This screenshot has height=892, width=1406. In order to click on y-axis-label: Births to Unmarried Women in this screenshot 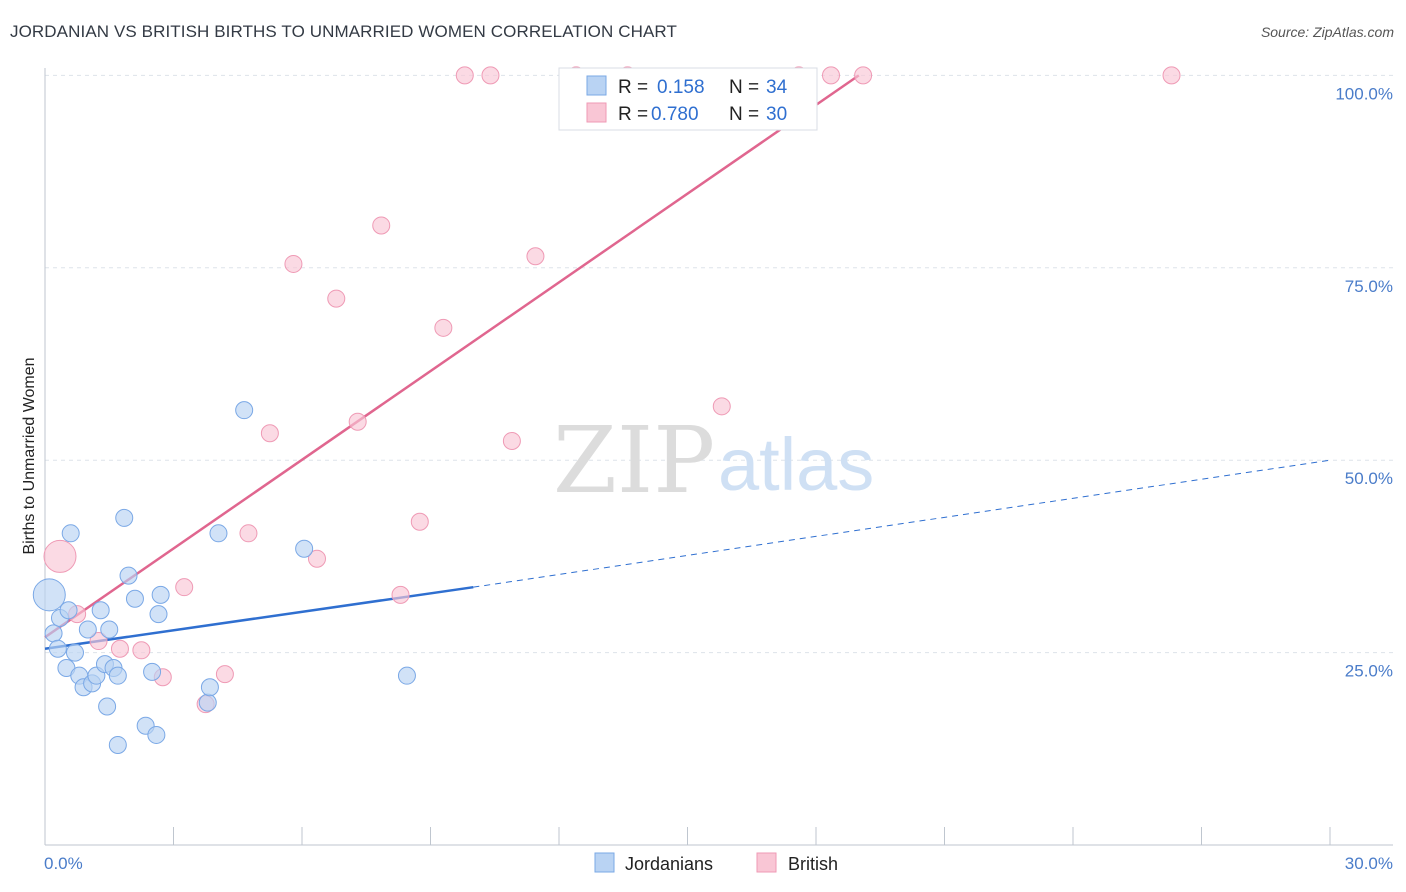, I will do `click(29, 455)`.